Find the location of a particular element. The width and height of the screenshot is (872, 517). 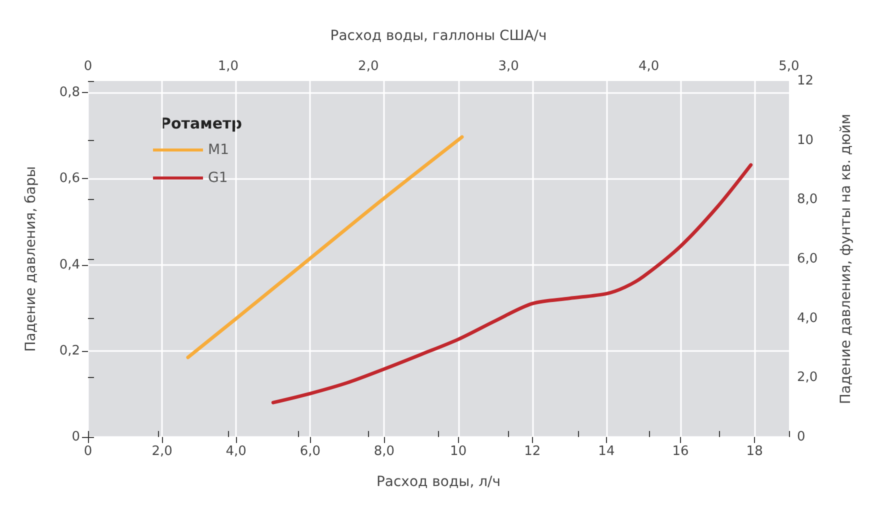

x-tick-label: 18 is located at coordinates (754, 451).